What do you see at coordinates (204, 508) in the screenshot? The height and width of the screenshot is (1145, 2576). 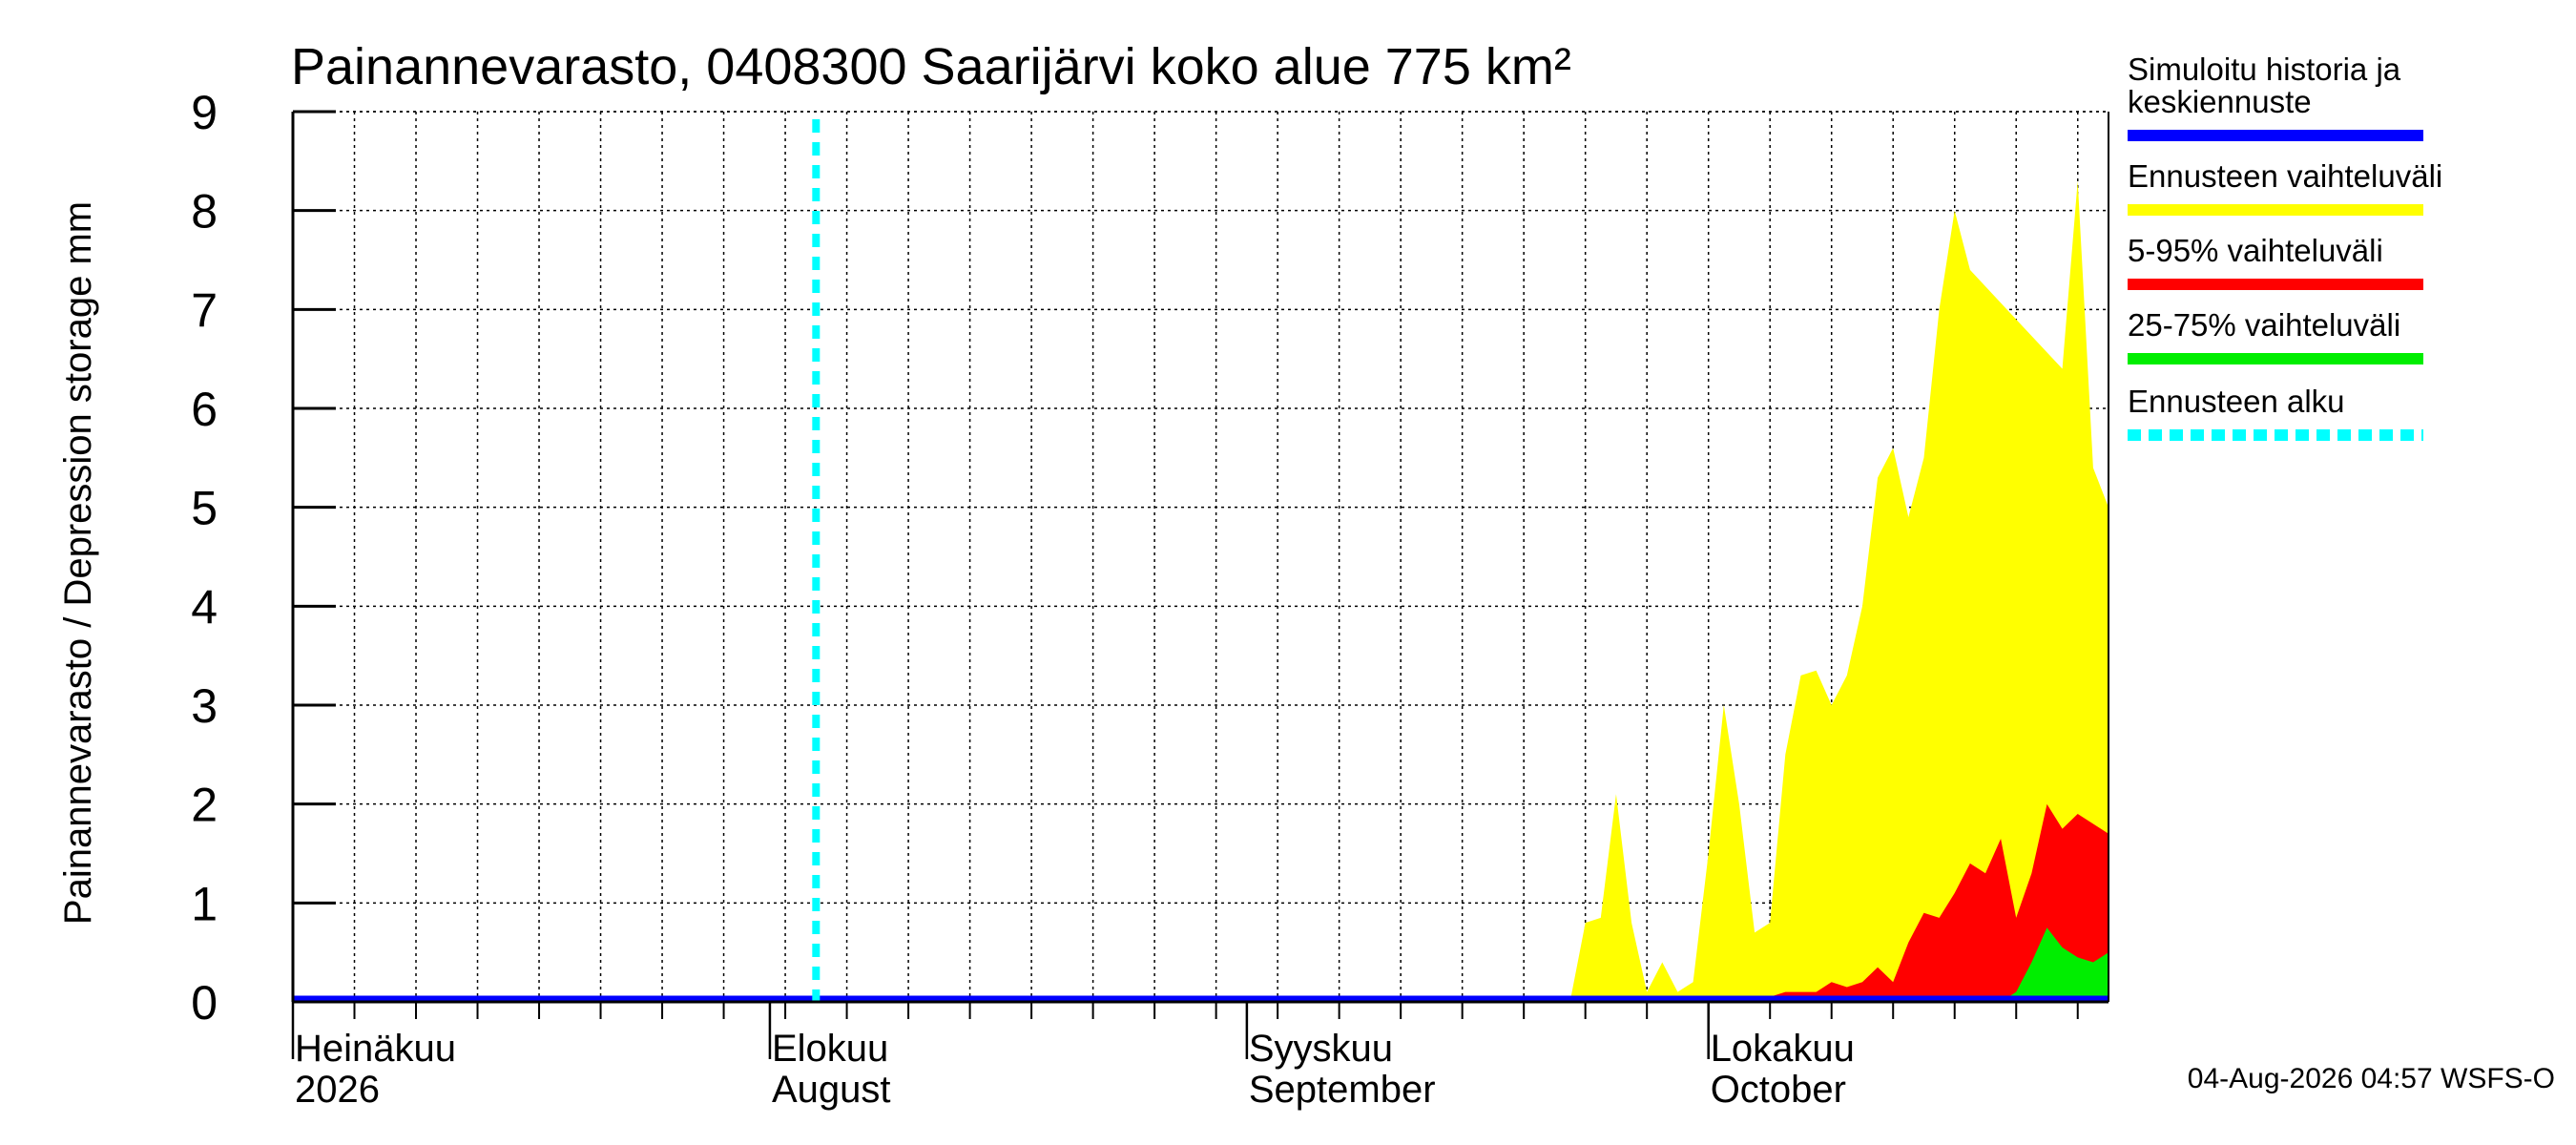 I see `y-tick-label: 5` at bounding box center [204, 508].